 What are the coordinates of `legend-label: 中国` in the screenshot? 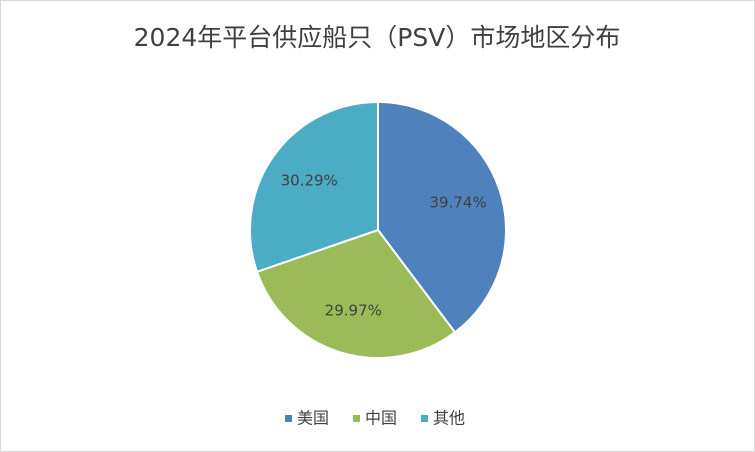 It's located at (381, 418).